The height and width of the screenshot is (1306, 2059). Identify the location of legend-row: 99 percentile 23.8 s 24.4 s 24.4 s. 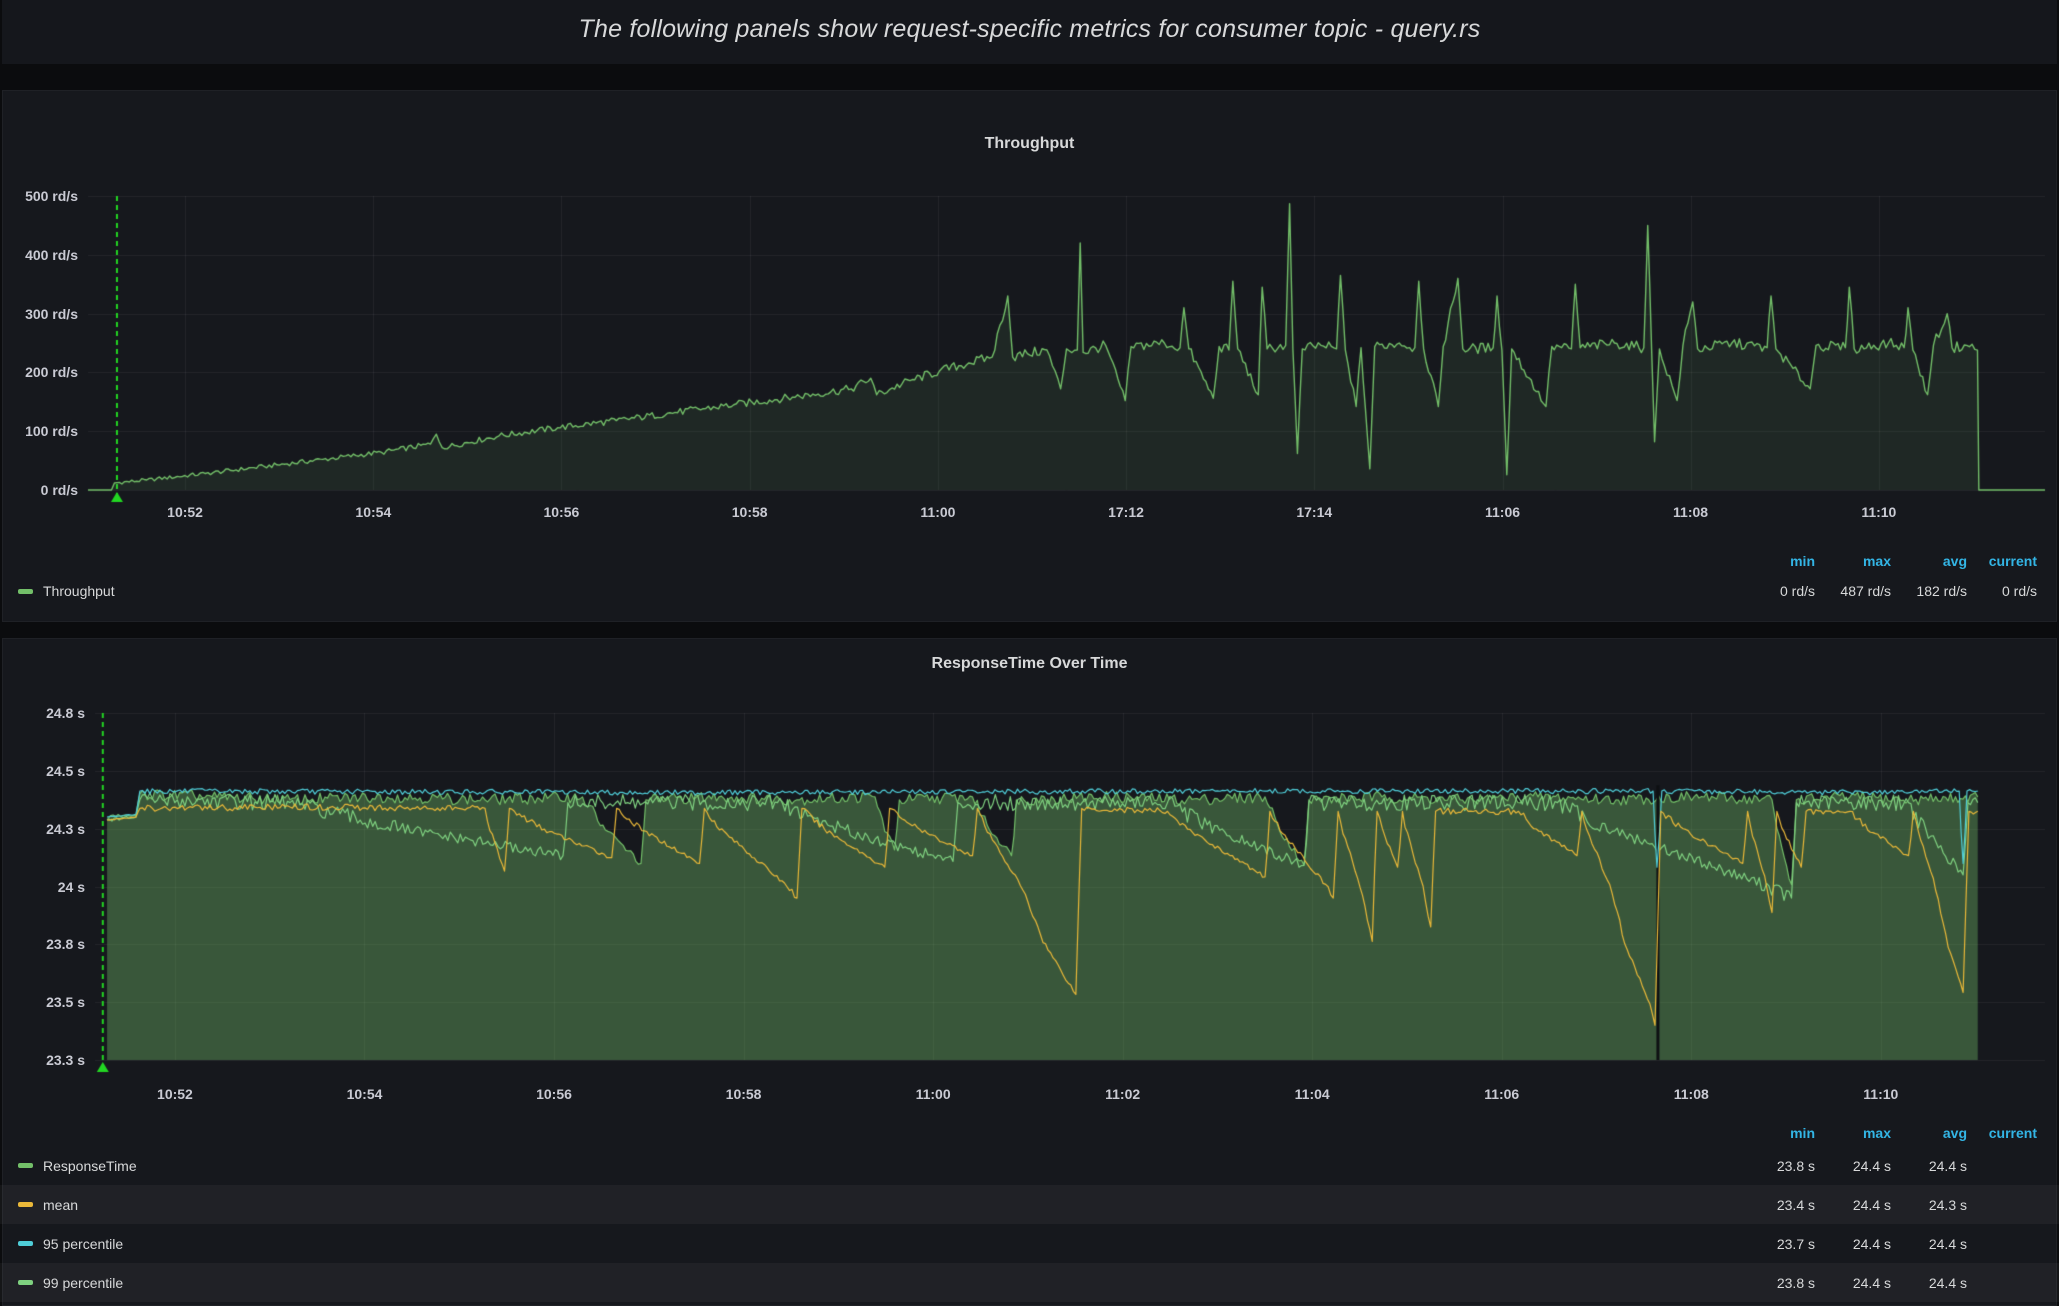
(1029, 1282).